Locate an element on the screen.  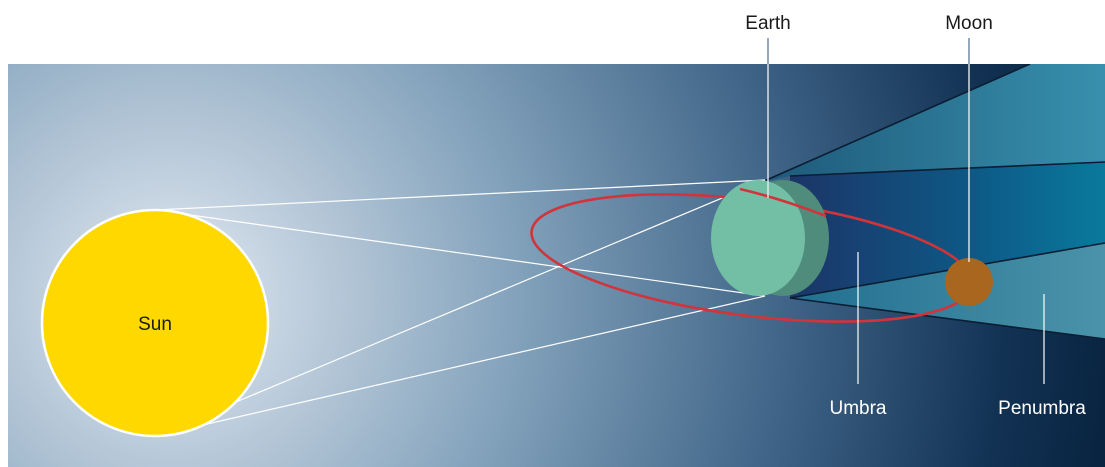
moon-label: Moon is located at coordinates (969, 23).